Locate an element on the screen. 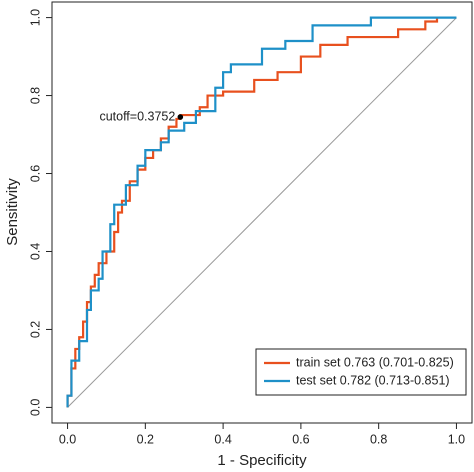  y-tick-label: 0.6 is located at coordinates (35, 173).